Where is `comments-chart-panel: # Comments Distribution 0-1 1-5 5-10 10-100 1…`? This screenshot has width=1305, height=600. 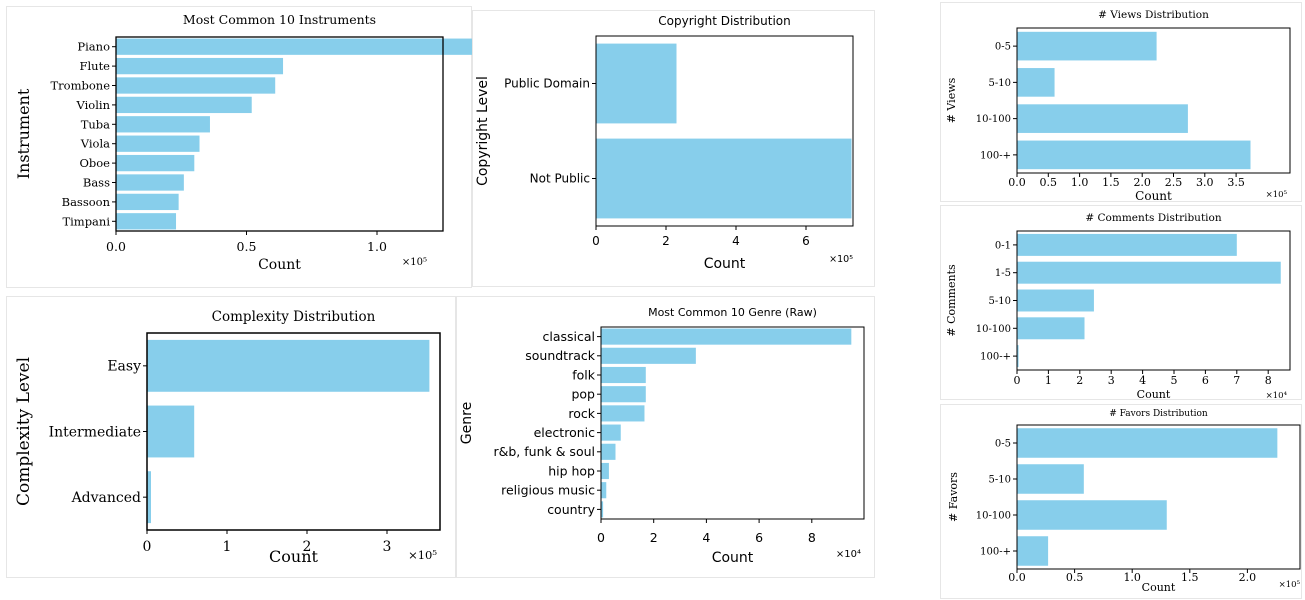 comments-chart-panel: # Comments Distribution 0-1 1-5 5-10 10-100 1… is located at coordinates (1121, 303).